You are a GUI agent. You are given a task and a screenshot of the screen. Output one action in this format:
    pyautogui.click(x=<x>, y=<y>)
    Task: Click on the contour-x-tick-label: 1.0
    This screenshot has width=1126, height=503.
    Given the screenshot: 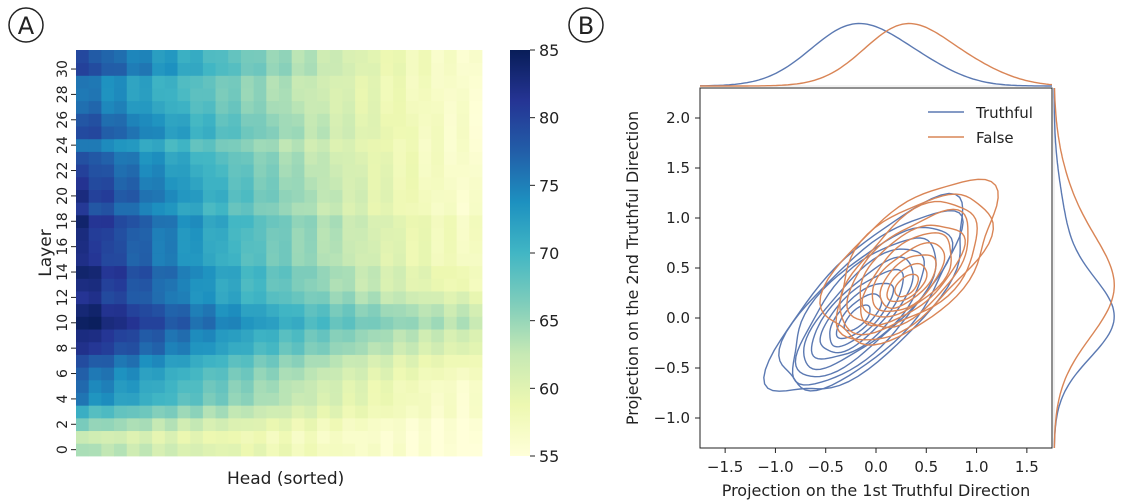 What is the action you would take?
    pyautogui.click(x=977, y=467)
    